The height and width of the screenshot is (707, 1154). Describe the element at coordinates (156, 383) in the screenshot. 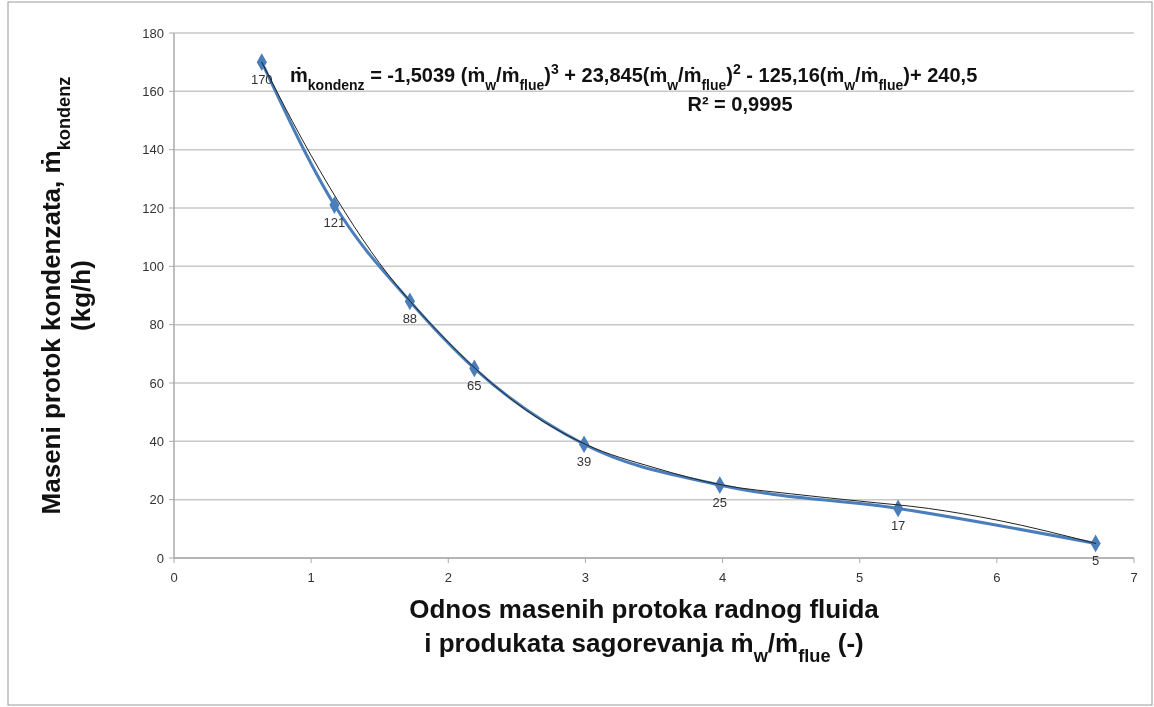

I see `y-tick-label: 60` at that location.